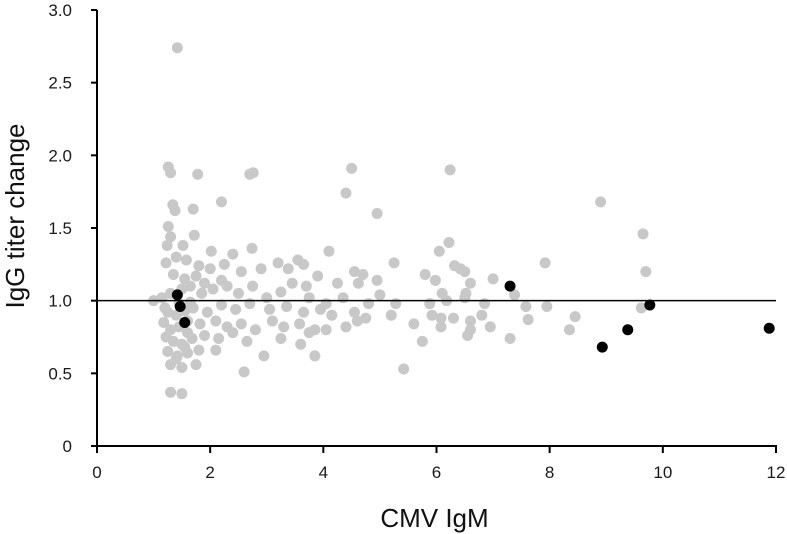 The width and height of the screenshot is (787, 534). Describe the element at coordinates (209, 472) in the screenshot. I see `x-tick-label: 2` at that location.